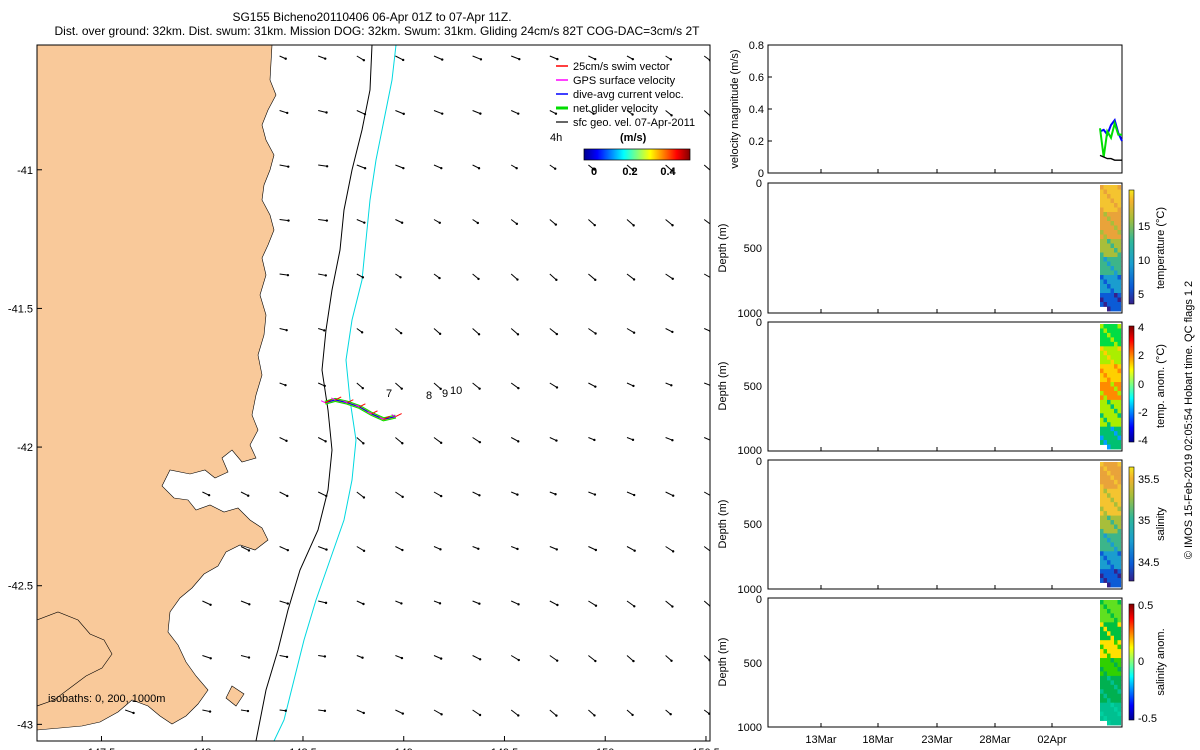 This screenshot has width=1200, height=750. Describe the element at coordinates (1131, 384) in the screenshot. I see `temp-anom-colorbar` at that location.